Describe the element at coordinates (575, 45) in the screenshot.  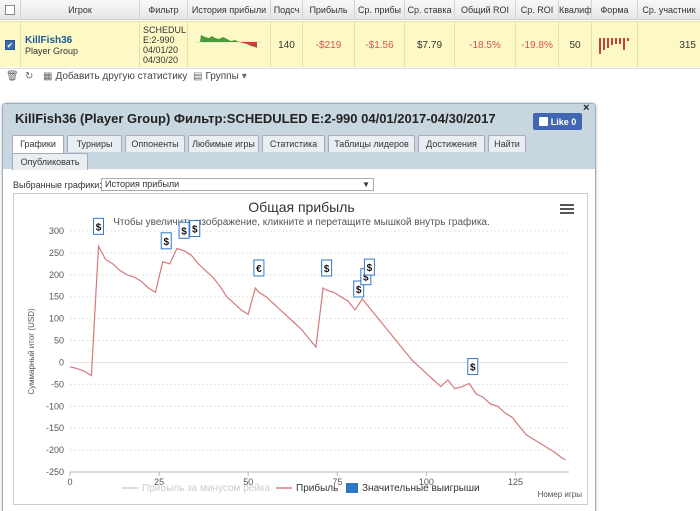
I see `qualif-cell: 50` at that location.